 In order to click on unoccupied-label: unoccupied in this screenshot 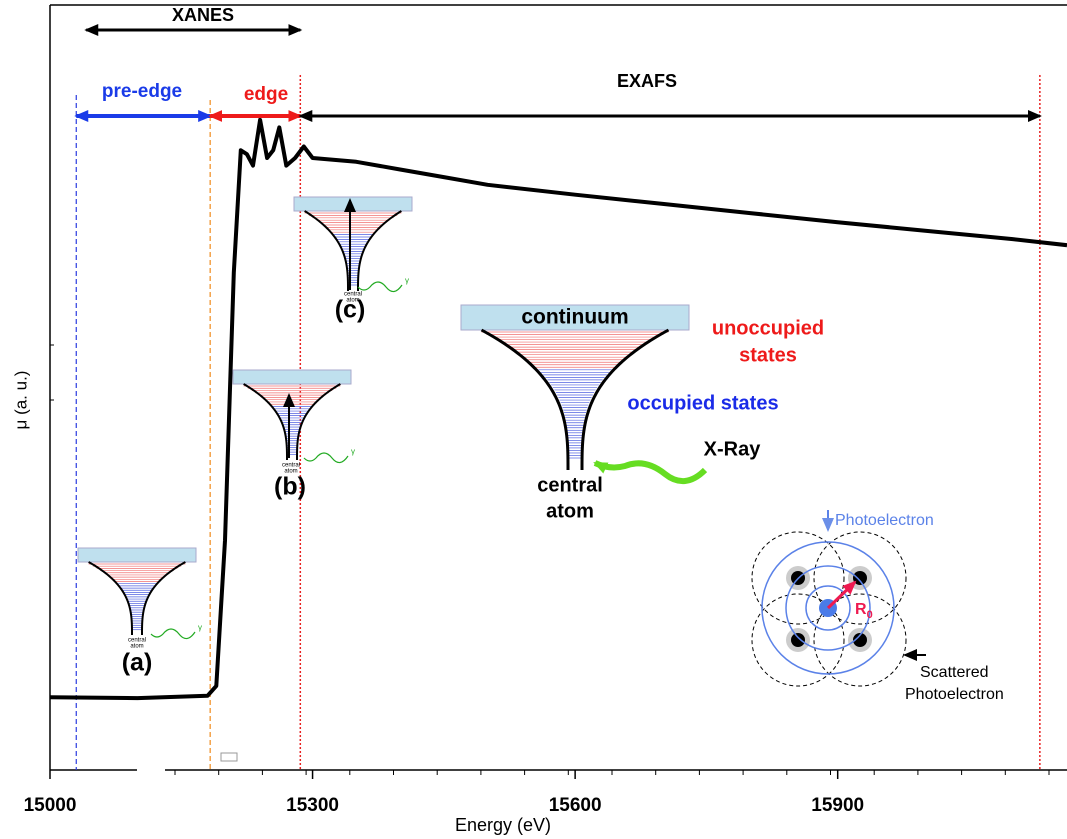, I will do `click(768, 328)`.